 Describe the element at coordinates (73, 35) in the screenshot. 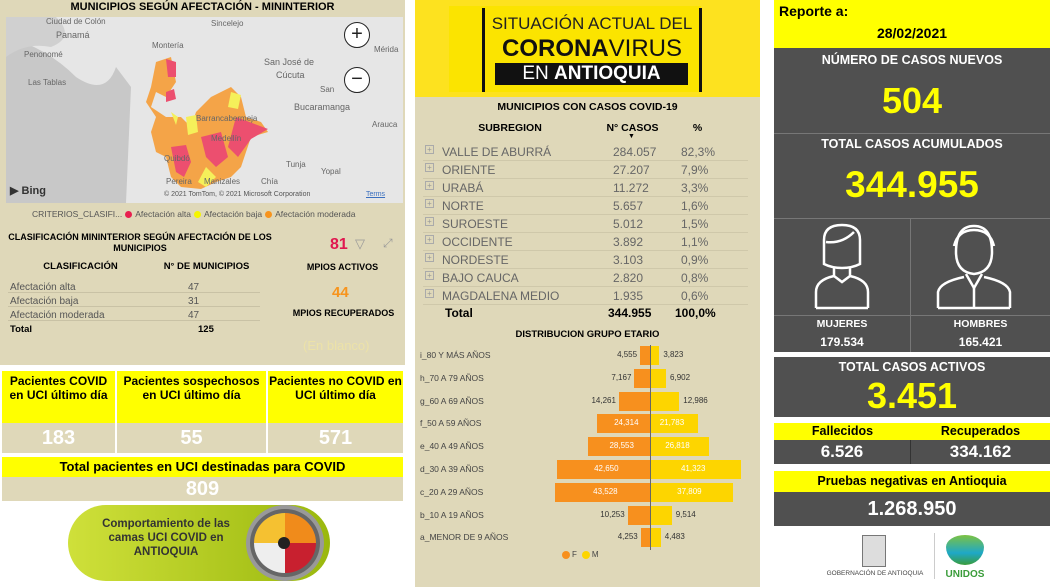

I see `map-label: Panamá` at that location.